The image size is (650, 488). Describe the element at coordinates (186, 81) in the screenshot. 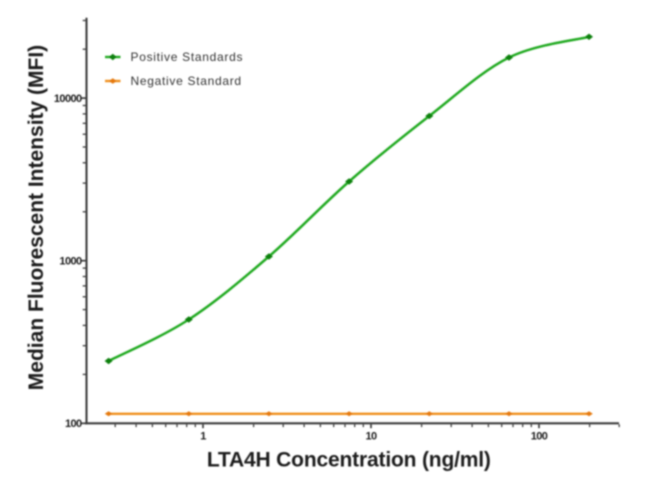

I see `svg-text: Negative Standard` at that location.